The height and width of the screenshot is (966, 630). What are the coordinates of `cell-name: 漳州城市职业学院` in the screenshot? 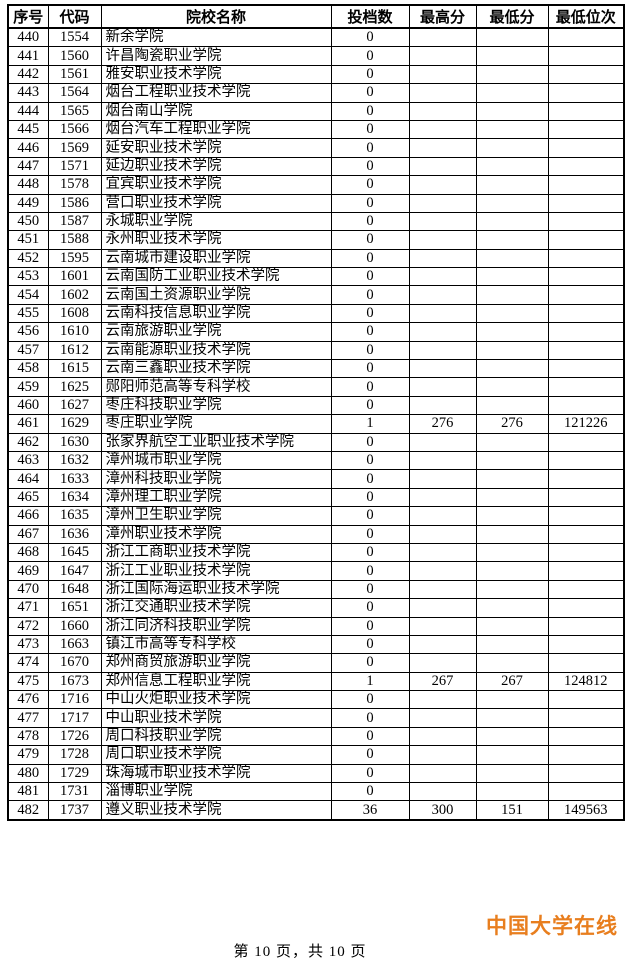 It's located at (216, 460).